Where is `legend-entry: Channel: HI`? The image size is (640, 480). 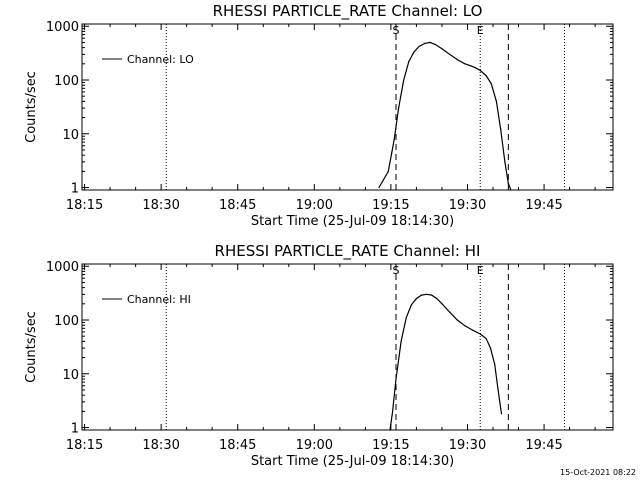 legend-entry: Channel: HI is located at coordinates (159, 299).